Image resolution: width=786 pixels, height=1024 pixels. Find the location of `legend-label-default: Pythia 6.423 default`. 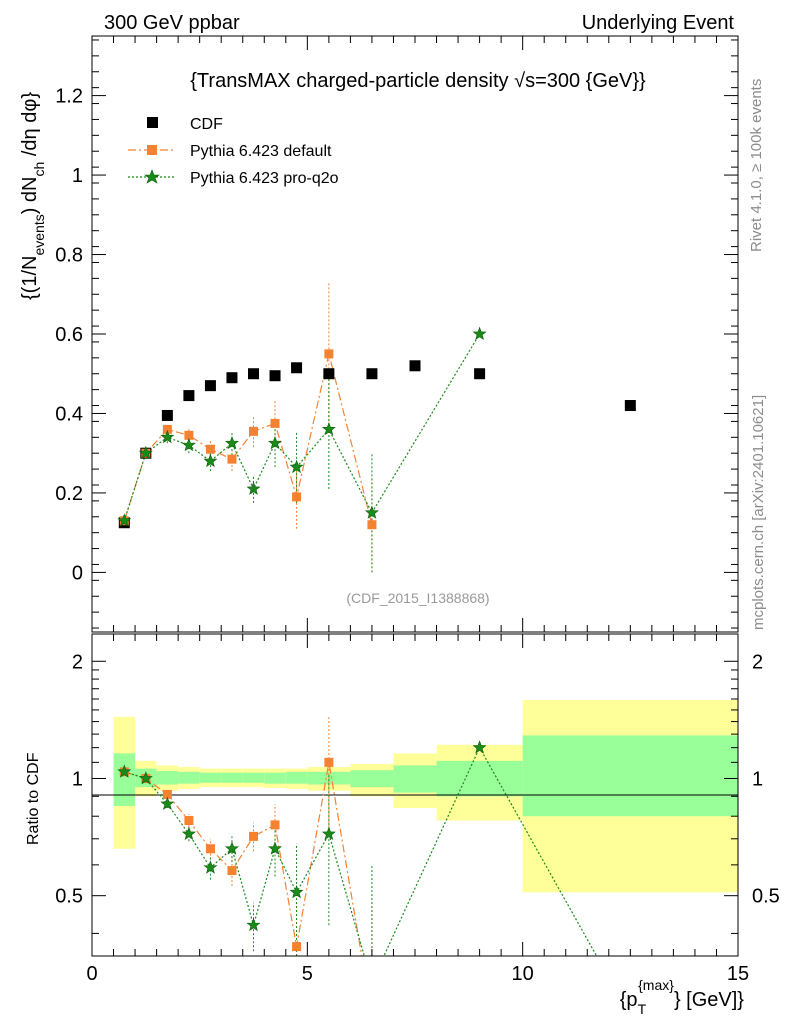

legend-label-default: Pythia 6.423 default is located at coordinates (261, 151).